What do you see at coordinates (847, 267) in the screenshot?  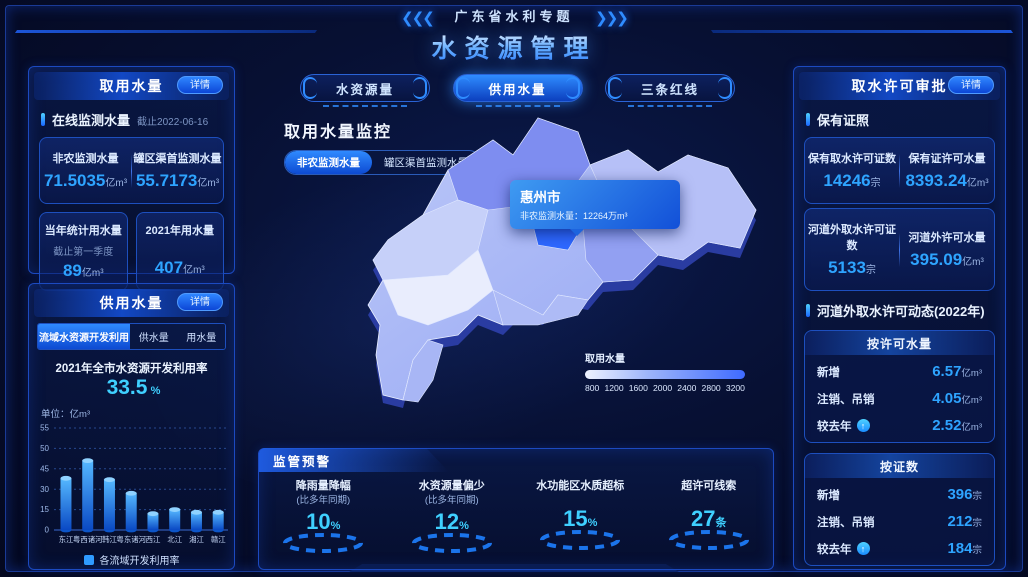 I see `kpi-value: 5133` at bounding box center [847, 267].